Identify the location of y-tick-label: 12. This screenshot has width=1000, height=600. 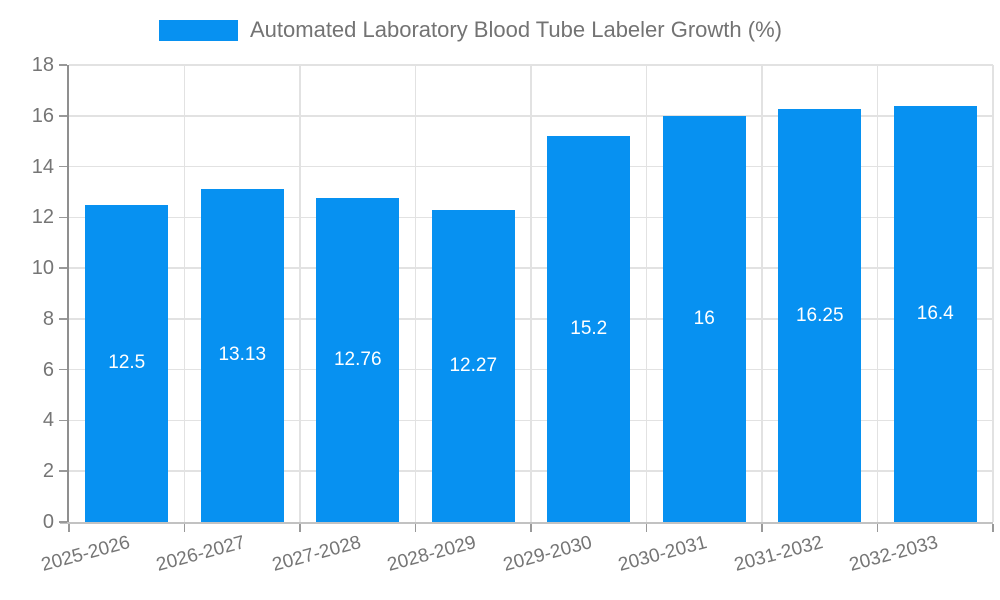
(42, 217).